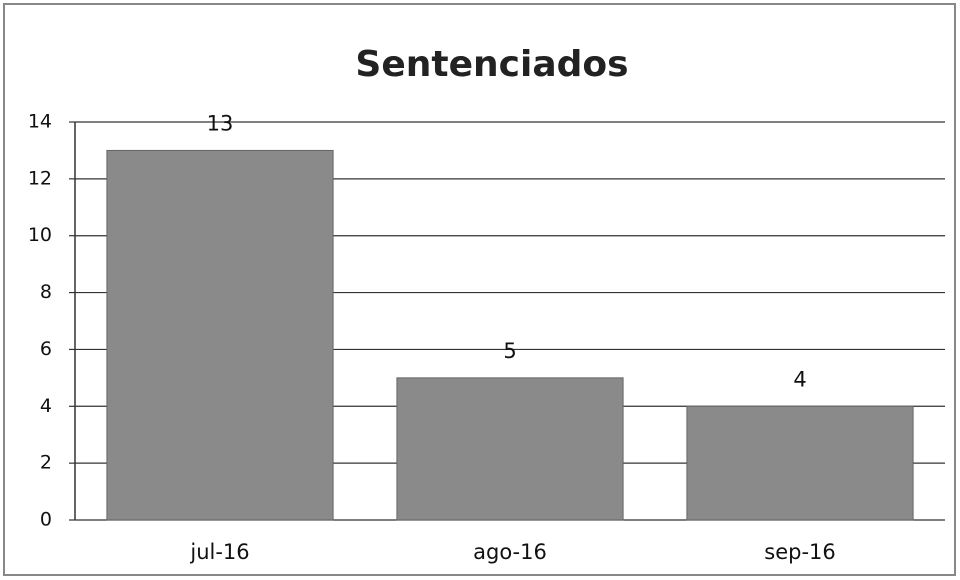 This screenshot has width=960, height=580. I want to click on y-tick-label: 12, so click(40, 178).